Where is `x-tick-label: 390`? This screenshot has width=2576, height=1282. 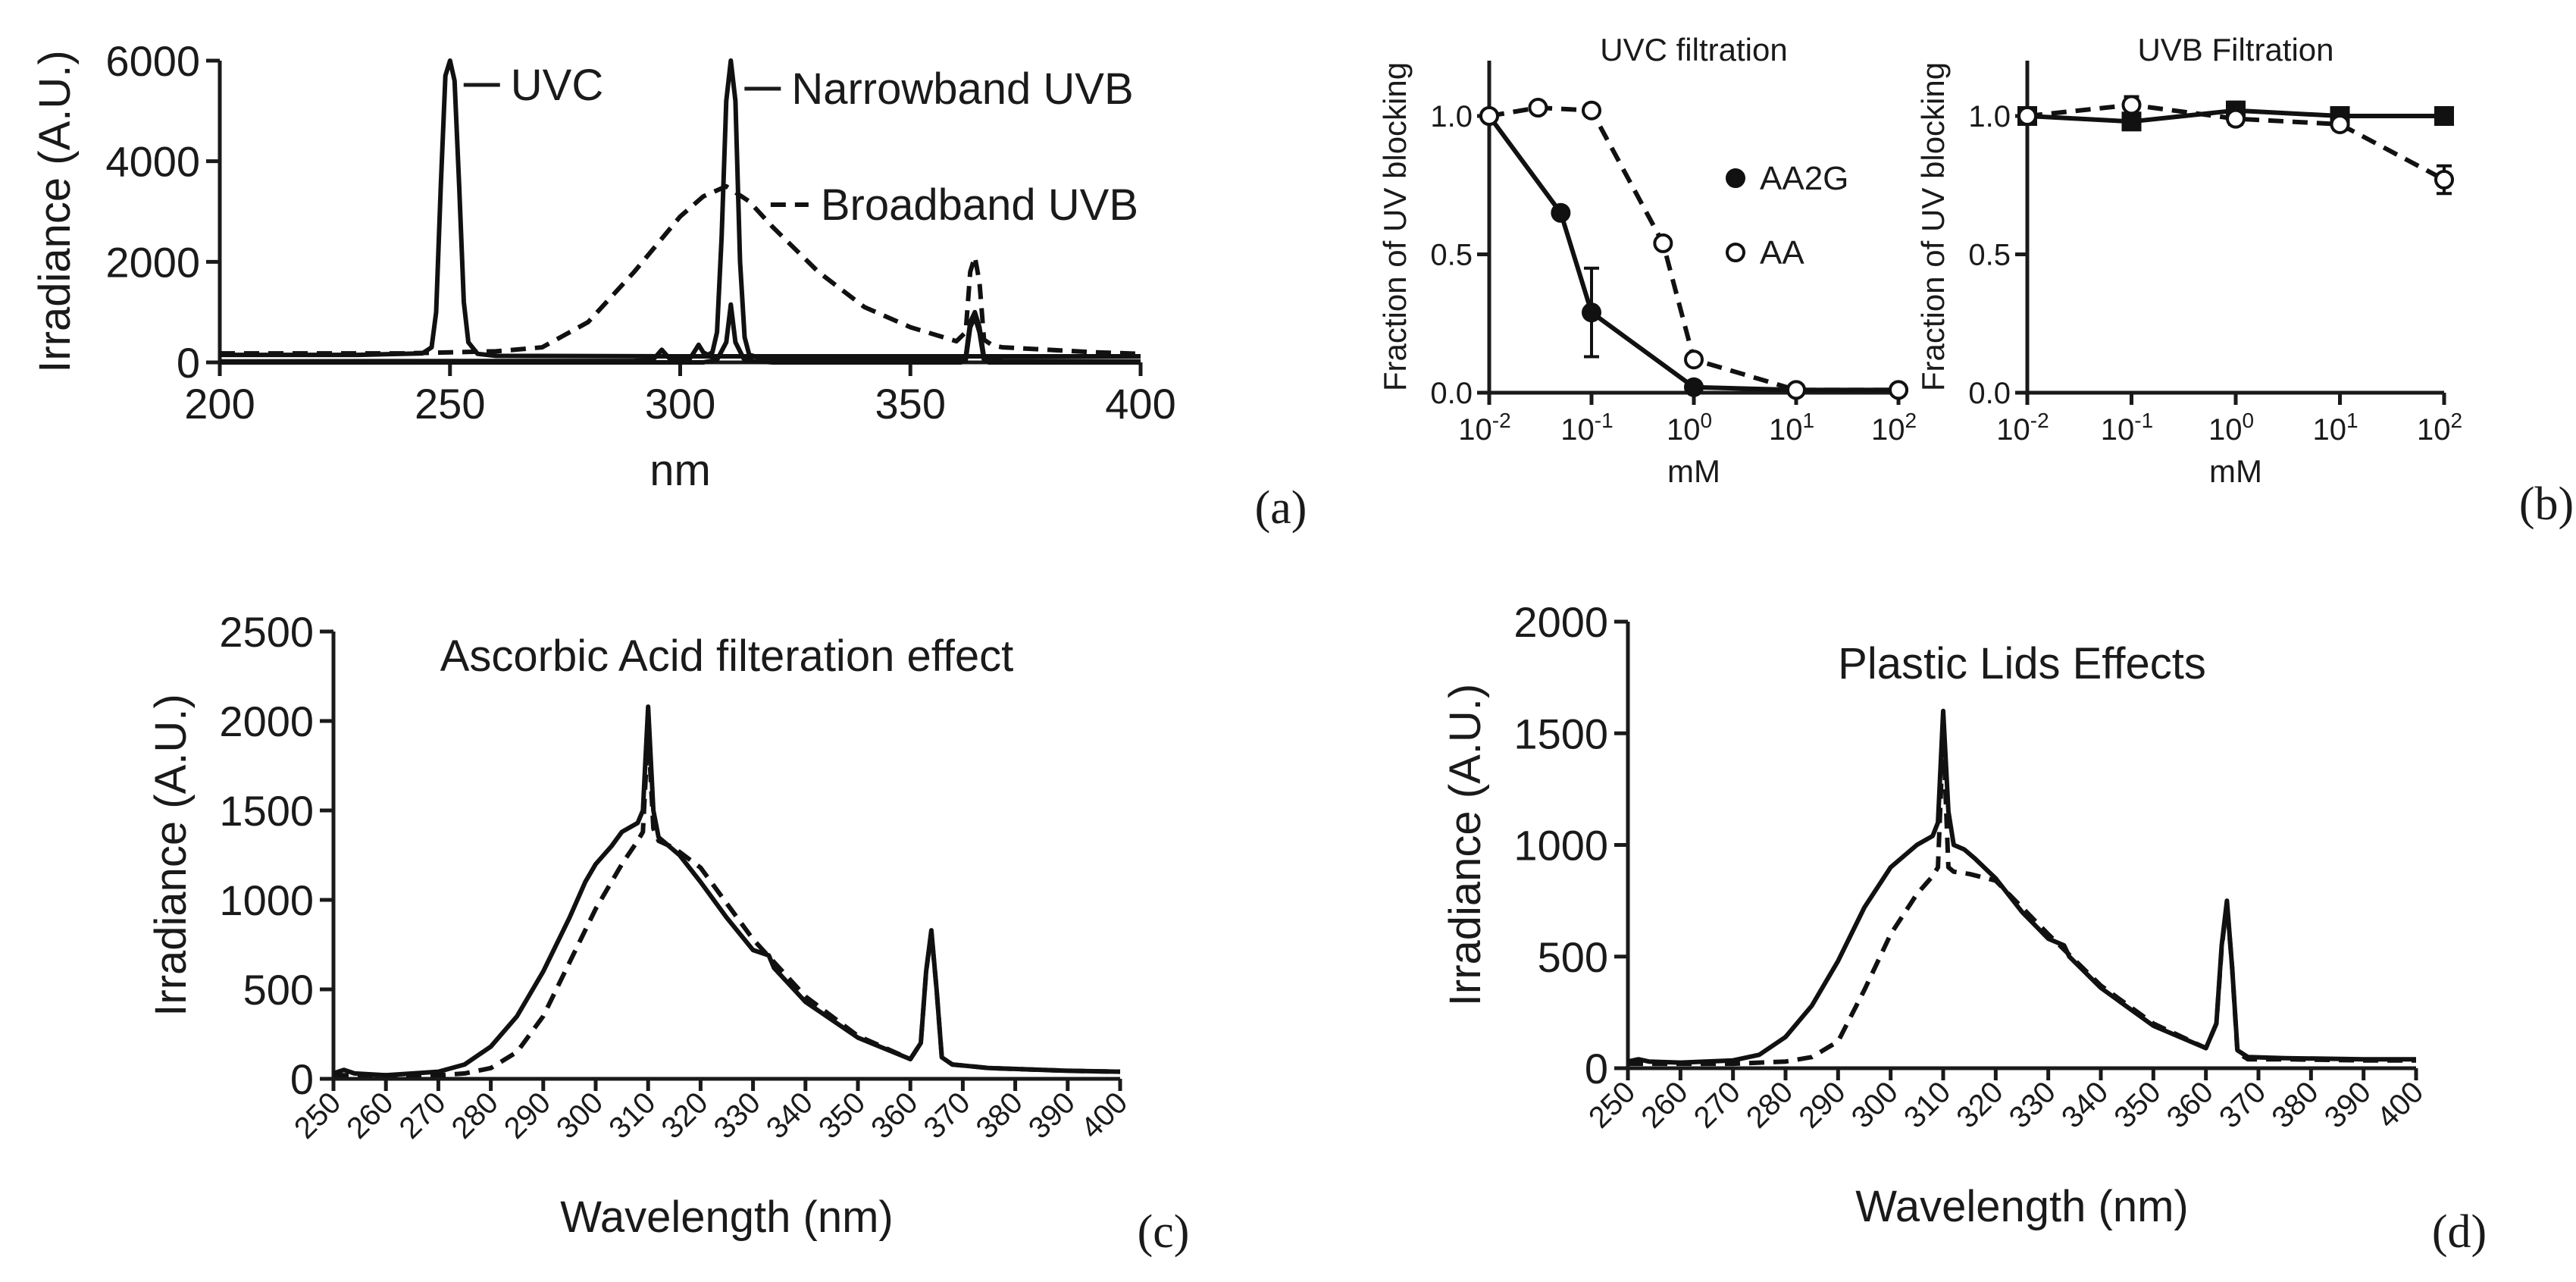
x-tick-label: 390 is located at coordinates (2347, 1104).